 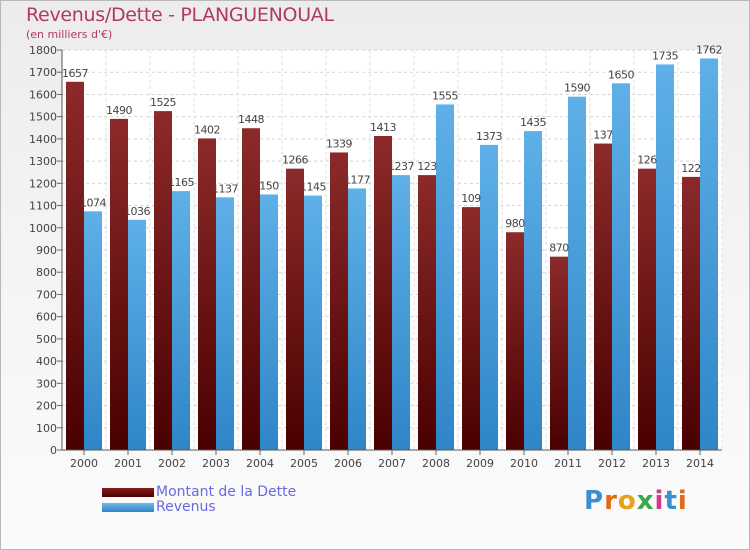 What do you see at coordinates (216, 463) in the screenshot?
I see `x-tick-label: 2003` at bounding box center [216, 463].